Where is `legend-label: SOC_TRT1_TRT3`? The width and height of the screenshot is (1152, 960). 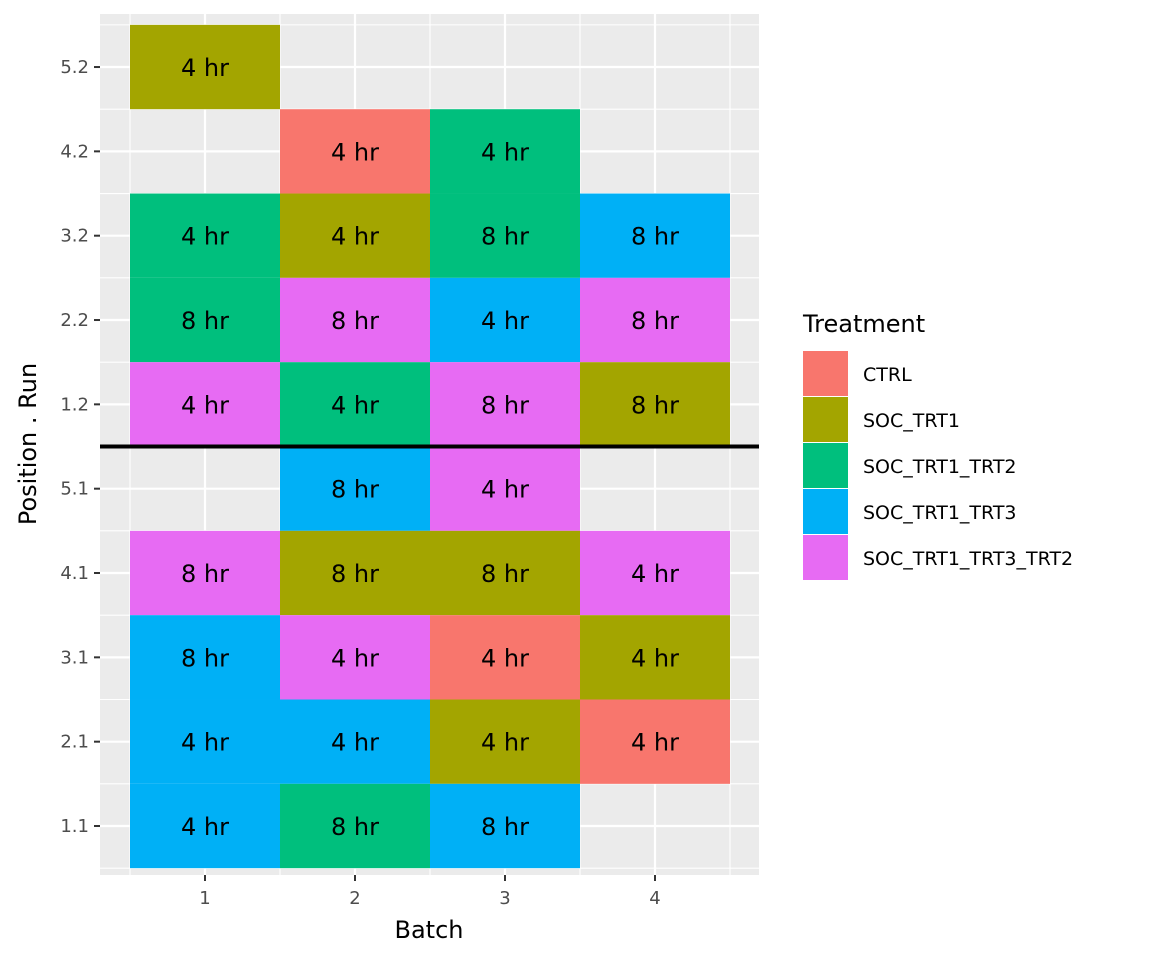
legend-label: SOC_TRT1_TRT3 is located at coordinates (940, 513).